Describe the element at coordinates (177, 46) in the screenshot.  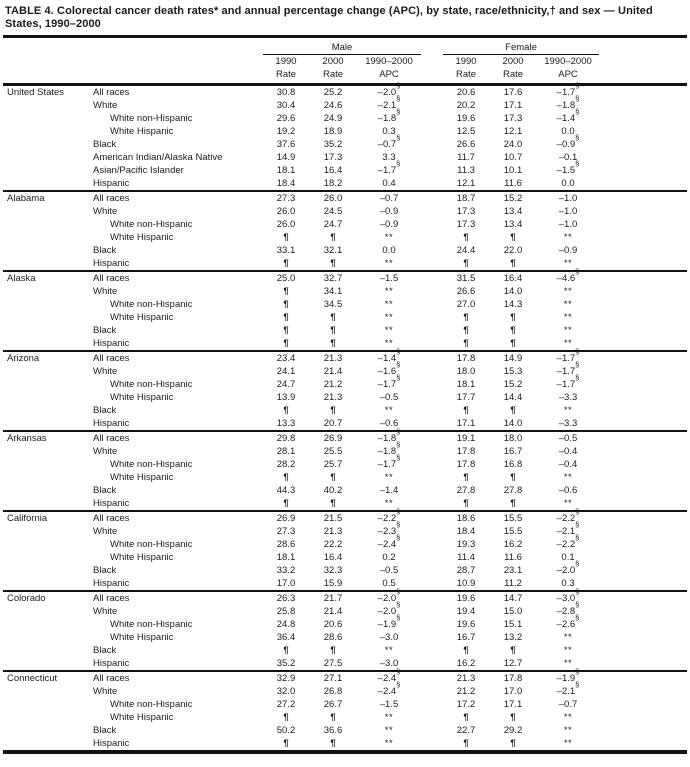
I see `race-header-blank` at that location.